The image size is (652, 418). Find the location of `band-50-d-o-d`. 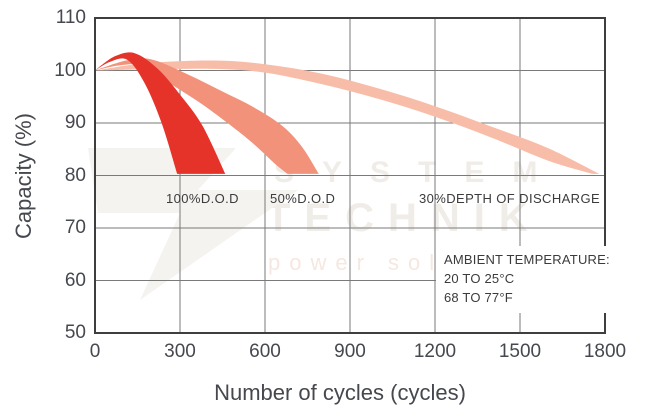

band-50-d-o-d is located at coordinates (207, 116).